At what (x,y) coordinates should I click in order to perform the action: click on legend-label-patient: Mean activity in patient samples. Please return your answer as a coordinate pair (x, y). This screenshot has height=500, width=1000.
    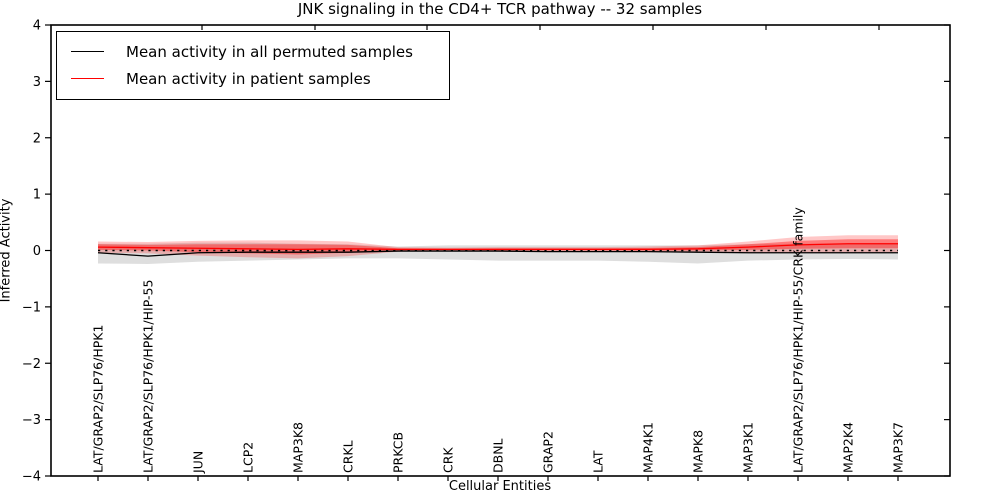
    Looking at the image, I should click on (248, 78).